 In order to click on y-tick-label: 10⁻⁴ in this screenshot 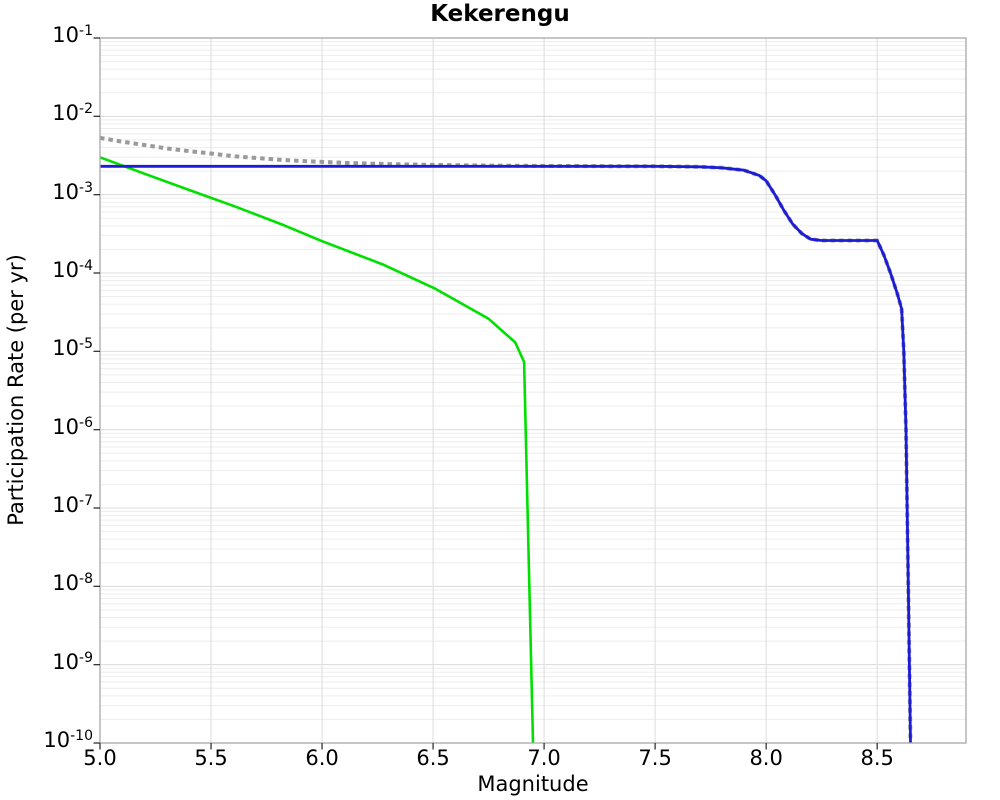, I will do `click(72, 270)`.